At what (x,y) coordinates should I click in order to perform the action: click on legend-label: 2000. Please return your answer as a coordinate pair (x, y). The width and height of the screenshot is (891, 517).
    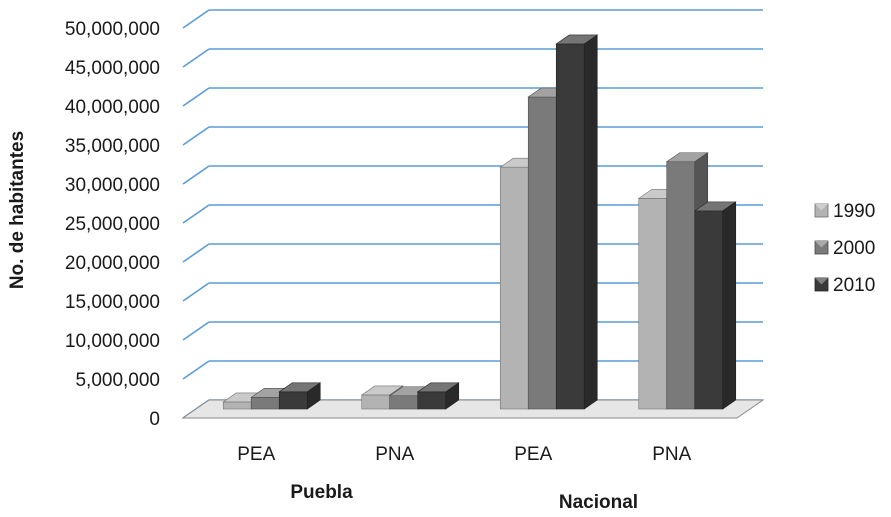
    Looking at the image, I should click on (854, 248).